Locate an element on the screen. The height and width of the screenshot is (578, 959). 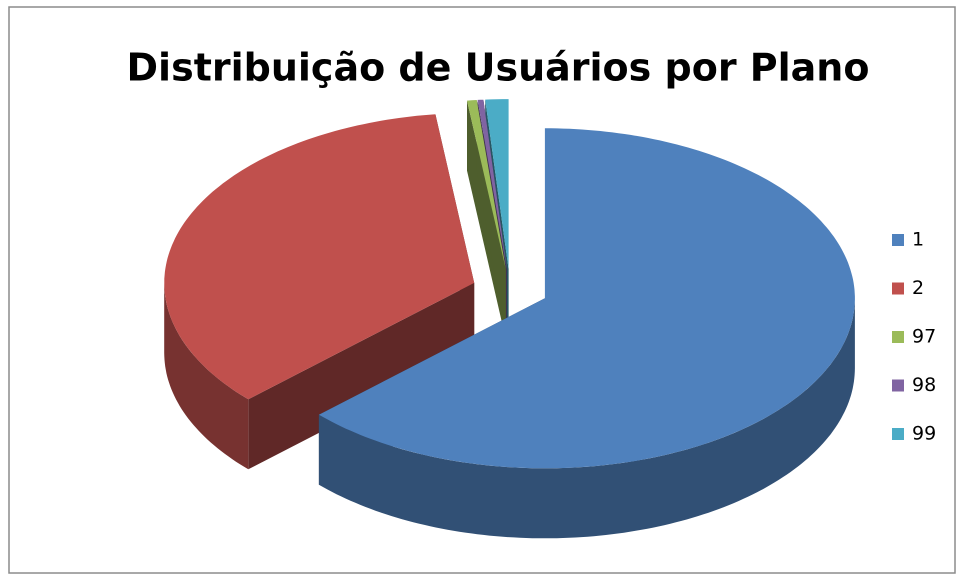
slice-cut-face is located at coordinates (361, 376).